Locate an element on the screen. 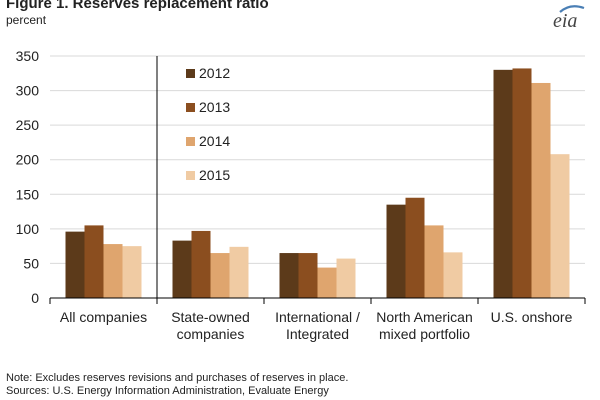 This screenshot has width=600, height=400. logo-swoosh is located at coordinates (572, 9).